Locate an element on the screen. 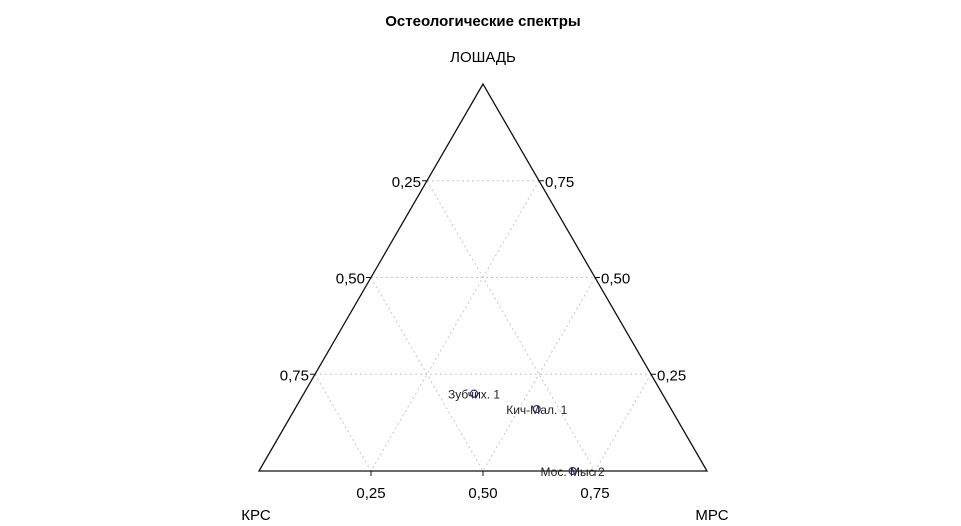 This screenshot has height=526, width=961. vertex-label-top: ЛОШАДЬ is located at coordinates (483, 57).